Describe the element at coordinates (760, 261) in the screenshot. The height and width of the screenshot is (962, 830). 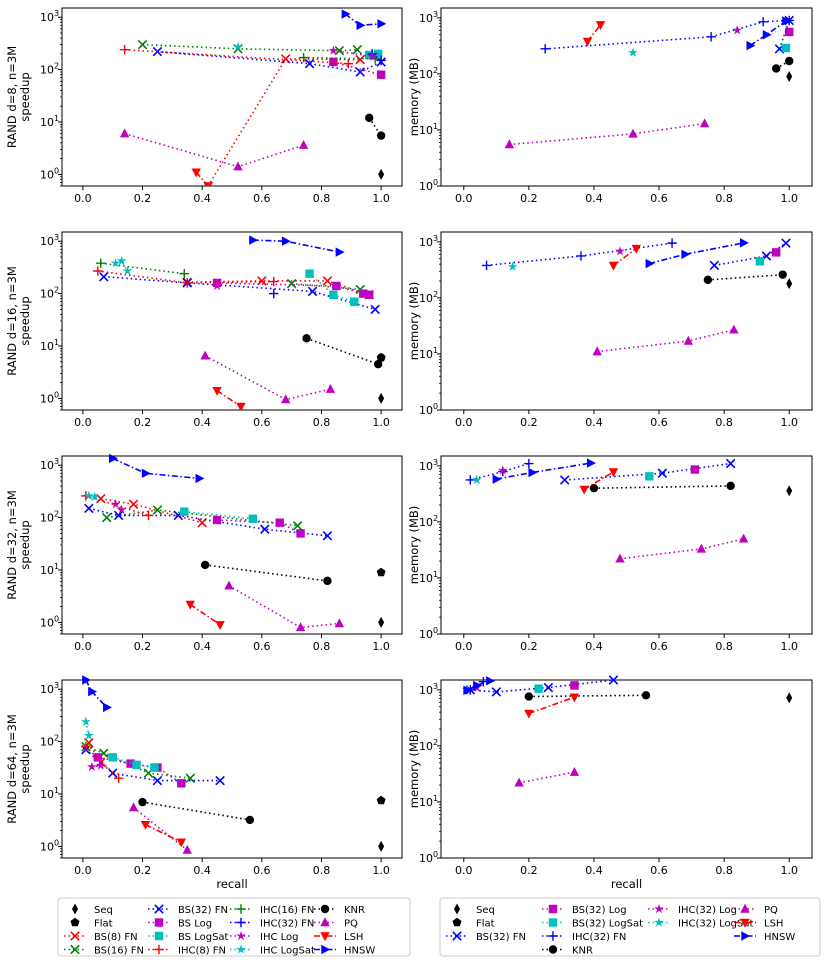
I see `point-bs-32-logsat` at that location.